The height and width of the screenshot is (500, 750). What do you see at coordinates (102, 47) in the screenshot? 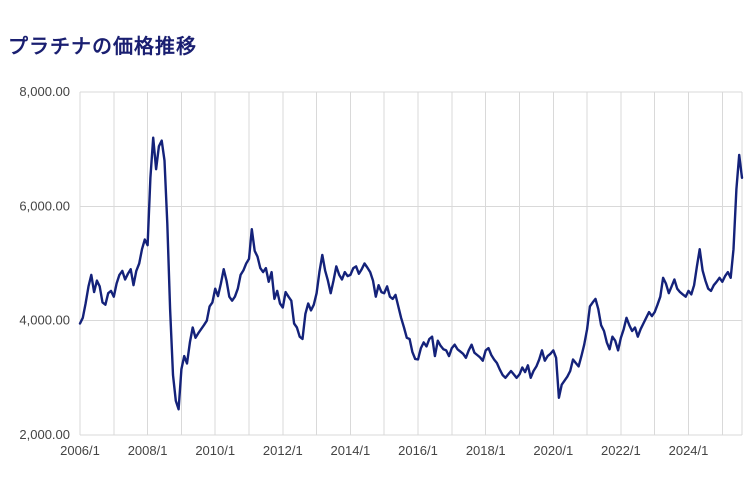
I see `chart-title: プラチナの価格推移` at bounding box center [102, 47].